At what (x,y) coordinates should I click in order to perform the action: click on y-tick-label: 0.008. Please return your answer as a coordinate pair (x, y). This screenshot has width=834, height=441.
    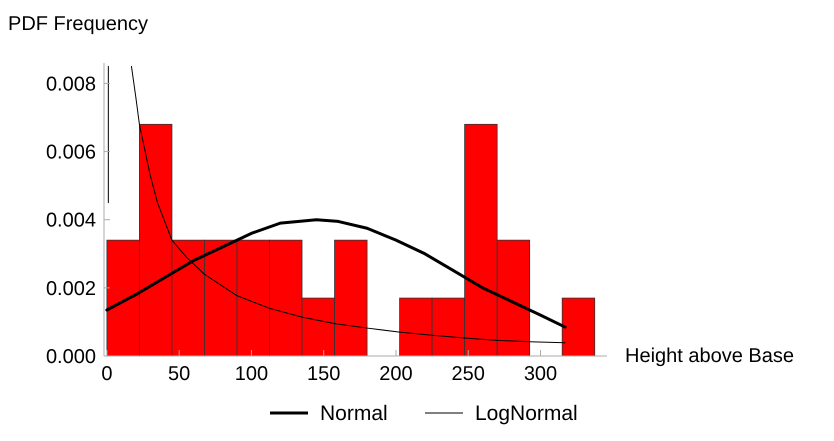
    Looking at the image, I should click on (71, 84).